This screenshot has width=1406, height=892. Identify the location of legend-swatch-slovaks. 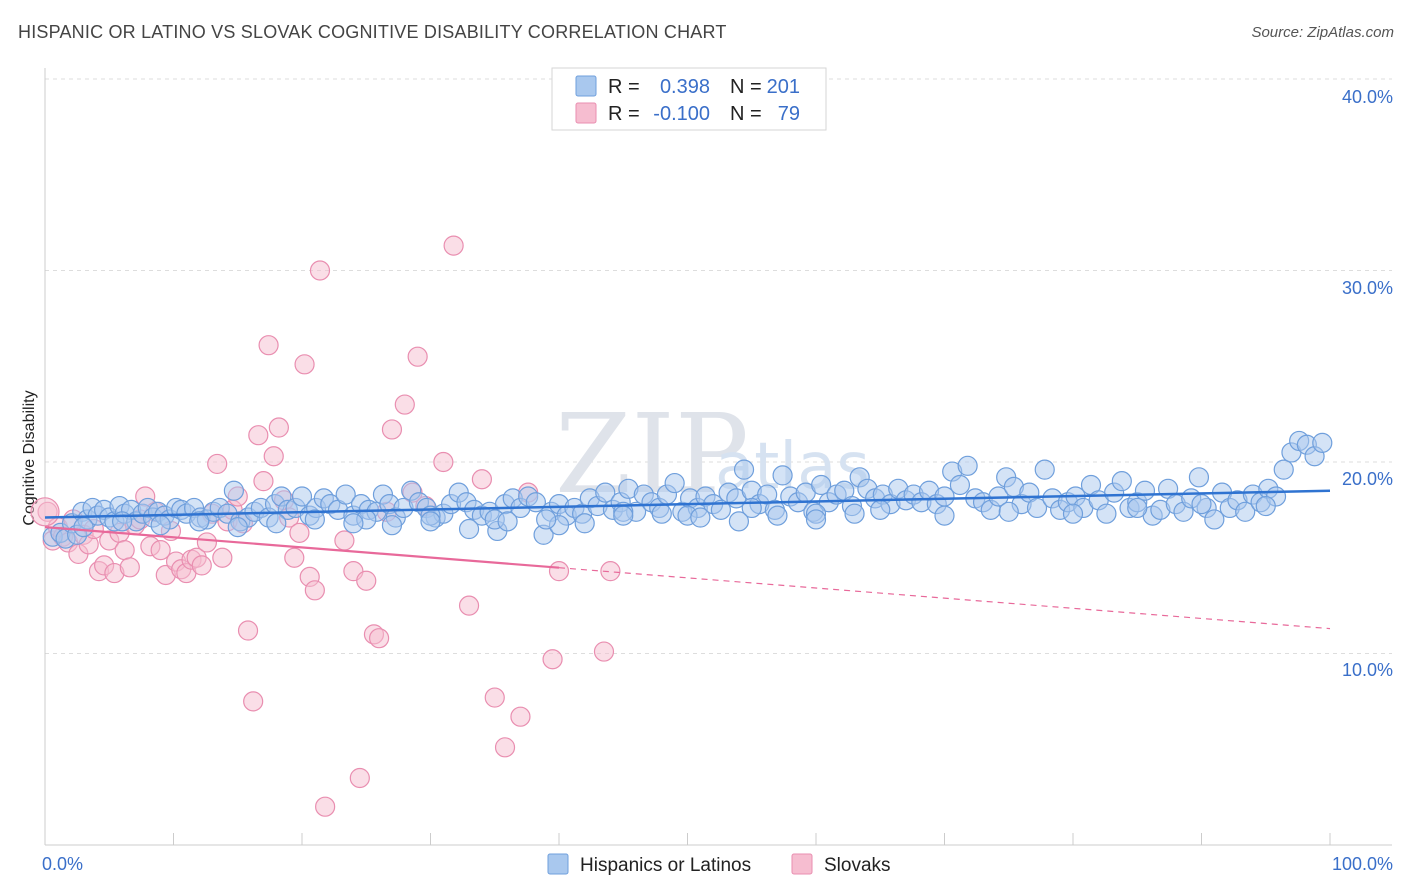
(586, 113).